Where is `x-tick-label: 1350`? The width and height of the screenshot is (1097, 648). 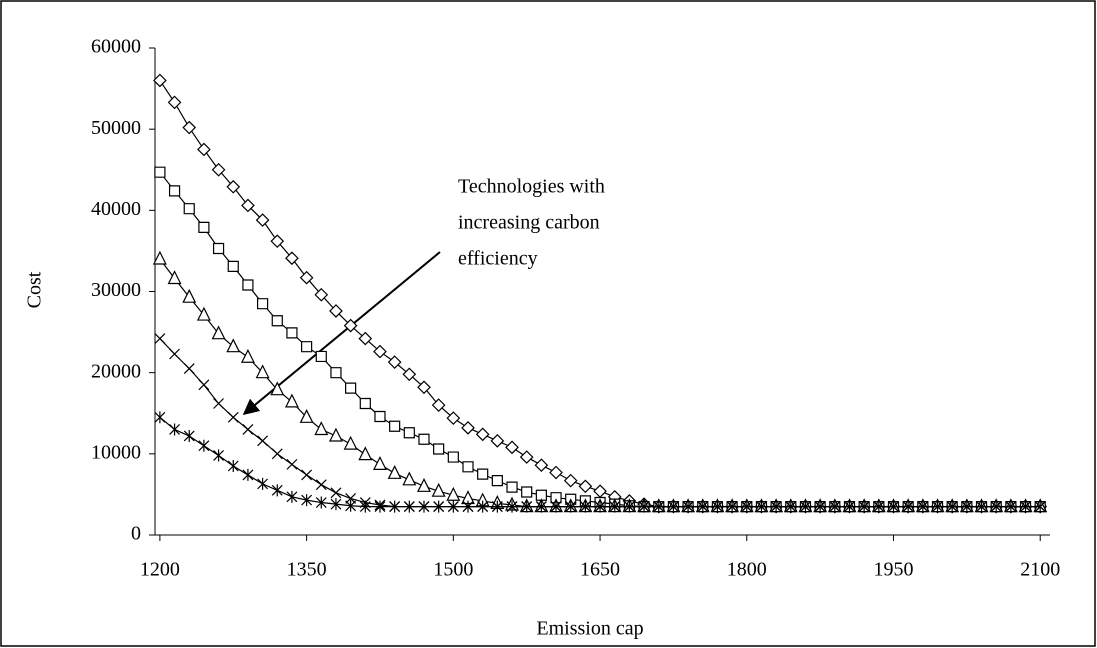
x-tick-label: 1350 is located at coordinates (307, 570).